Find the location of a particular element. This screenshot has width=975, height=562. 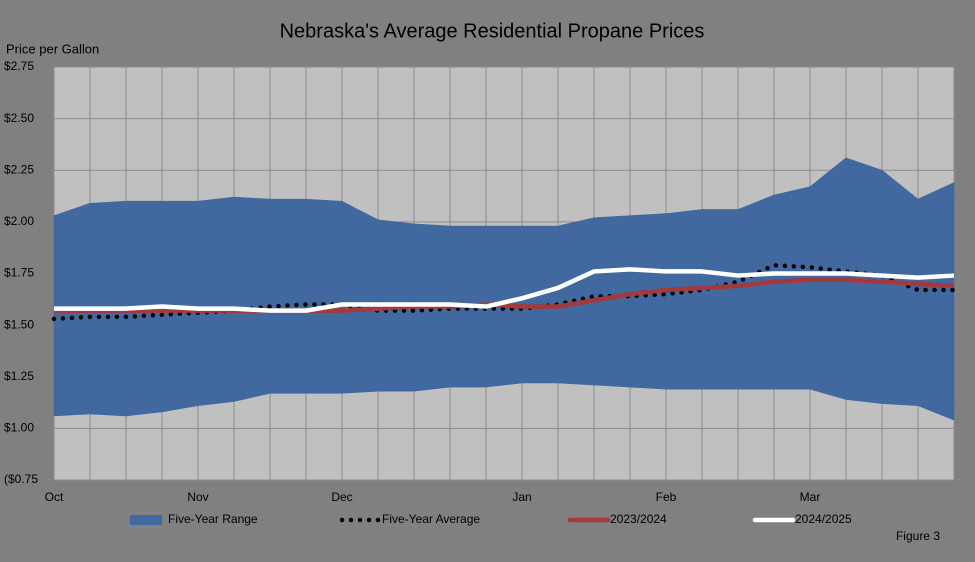

y-tick-label: $1.00 is located at coordinates (19, 428).